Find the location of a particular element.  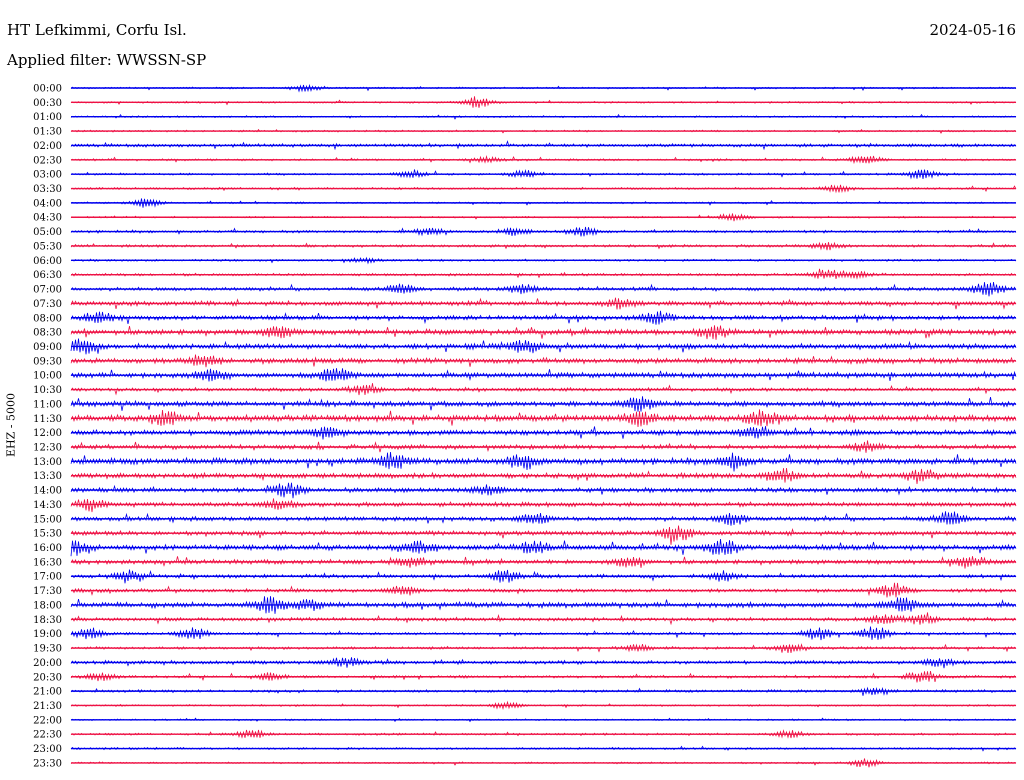

trace-2000 is located at coordinates (543, 663).